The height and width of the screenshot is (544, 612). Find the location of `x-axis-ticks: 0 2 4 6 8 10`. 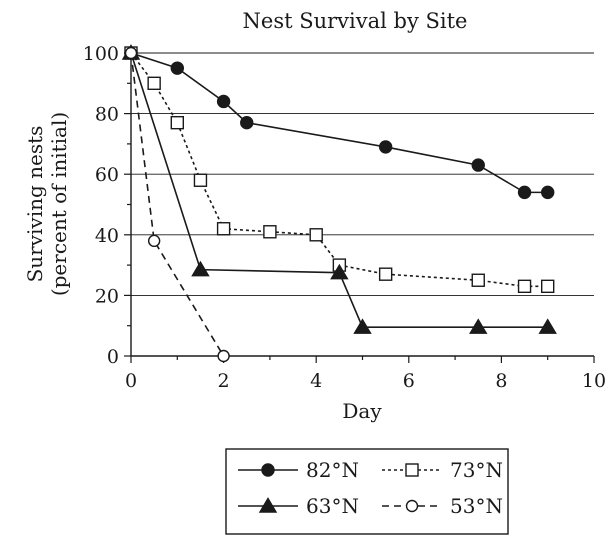

x-axis-ticks: 0 2 4 6 8 10 is located at coordinates (365, 374).